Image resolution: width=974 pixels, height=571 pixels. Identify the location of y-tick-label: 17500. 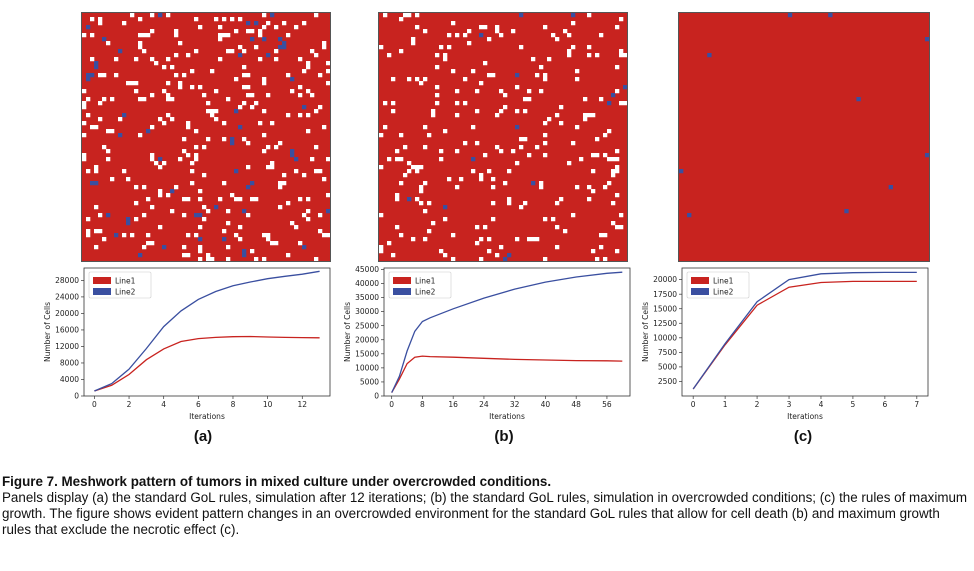
(665, 294).